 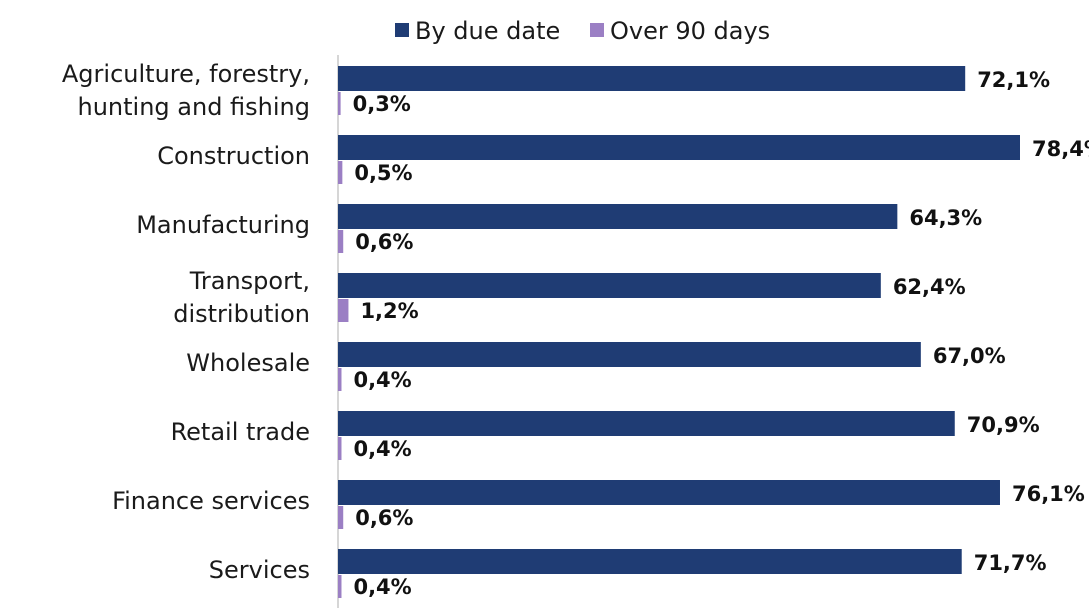 I want to click on category-label: Retail trade, so click(x=240, y=432).